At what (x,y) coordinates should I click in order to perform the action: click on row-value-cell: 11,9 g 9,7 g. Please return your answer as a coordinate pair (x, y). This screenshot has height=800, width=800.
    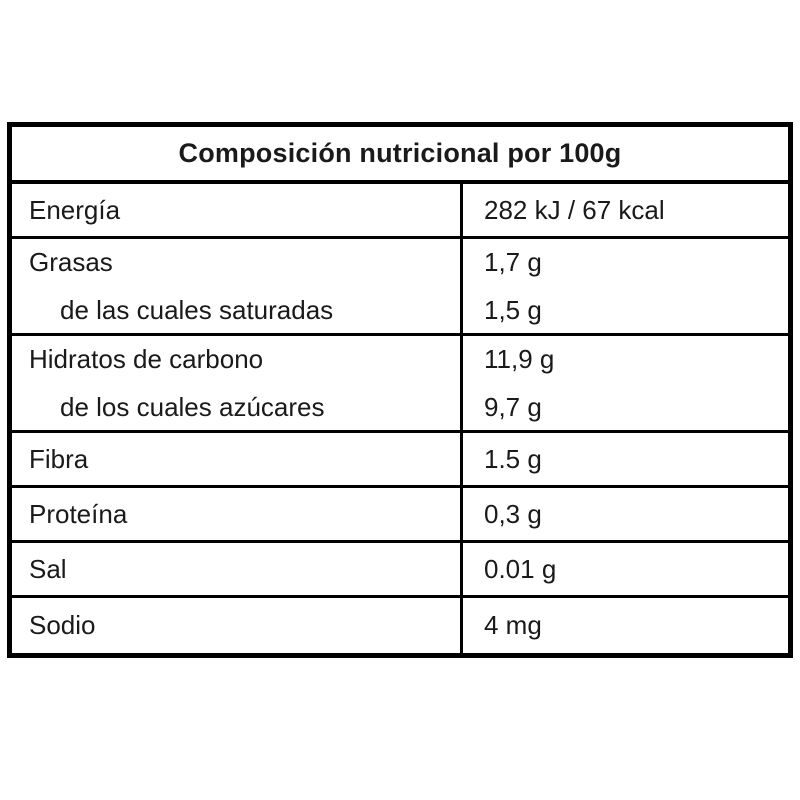
    Looking at the image, I should click on (625, 383).